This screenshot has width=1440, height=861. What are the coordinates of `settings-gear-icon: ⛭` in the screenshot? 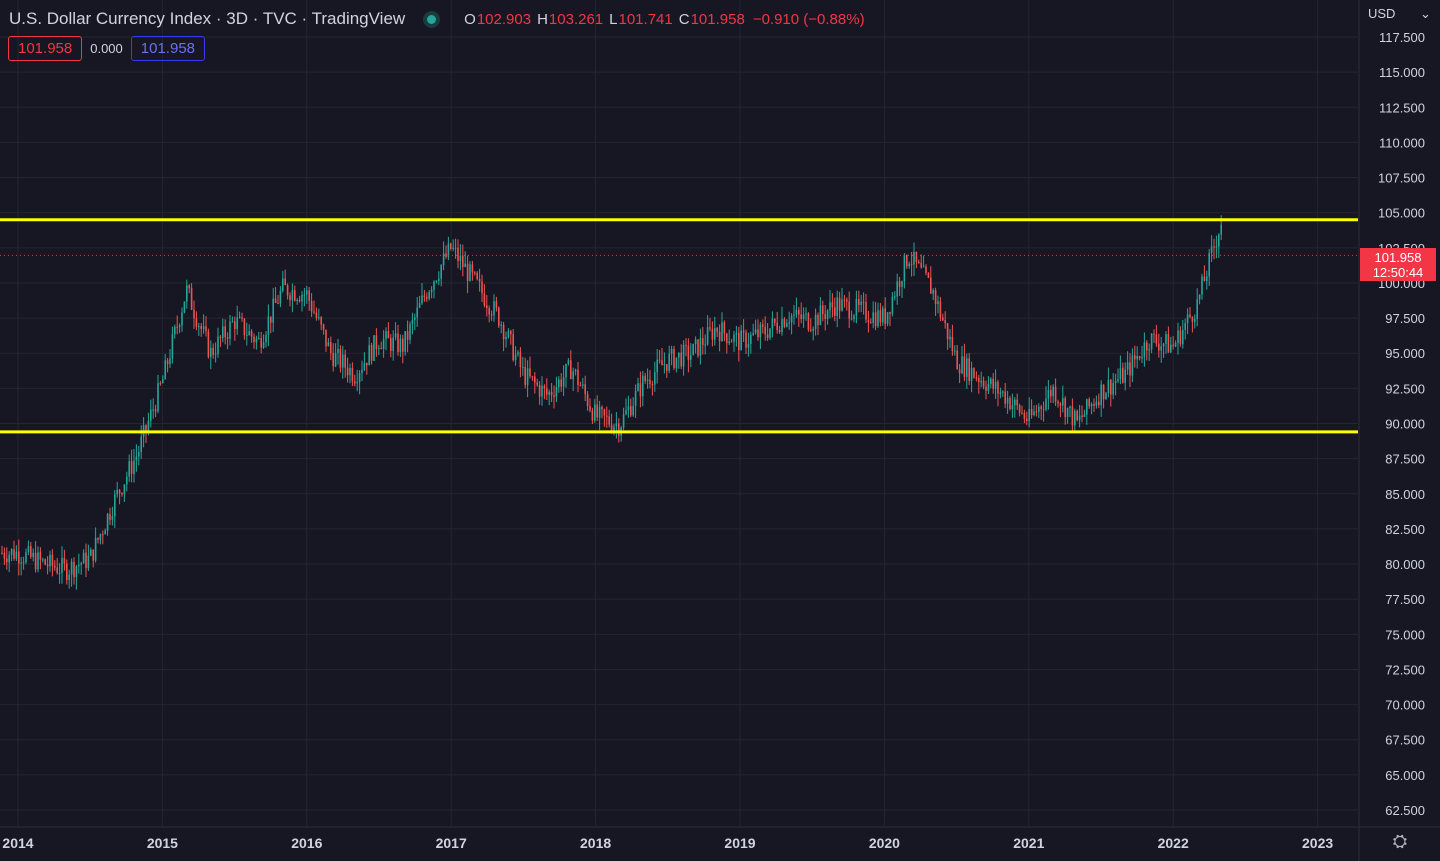 It's located at (1400, 841).